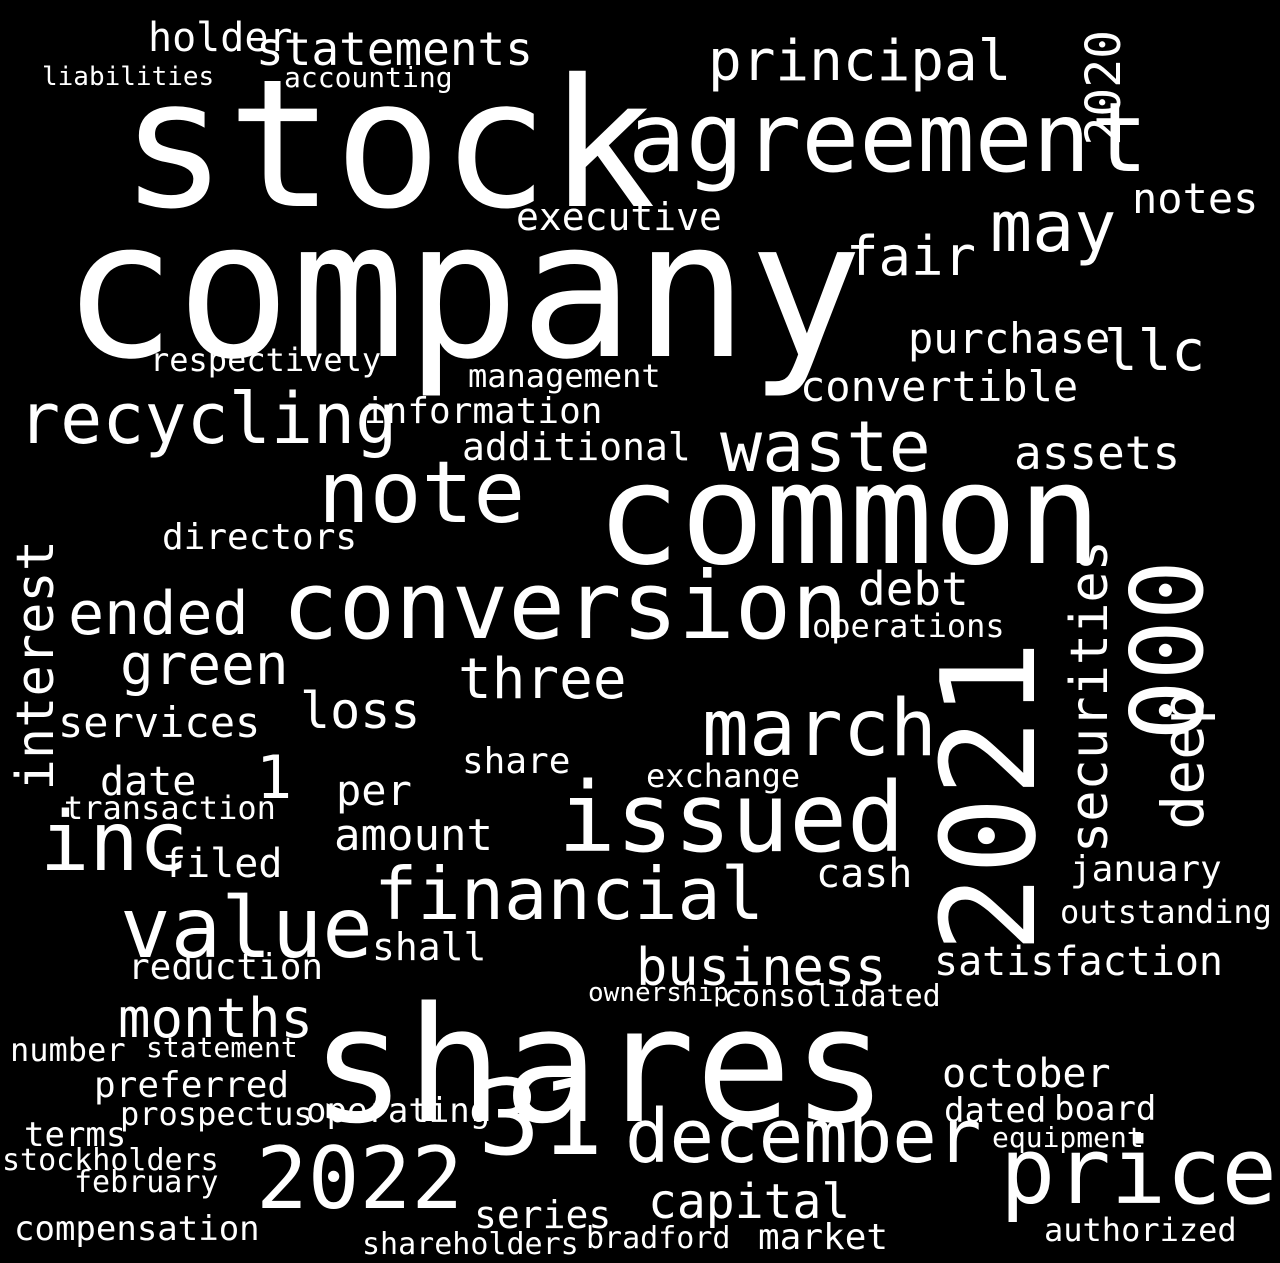 Image resolution: width=1280 pixels, height=1263 pixels. Describe the element at coordinates (208, 419) in the screenshot. I see `word-recycling: recycling` at that location.